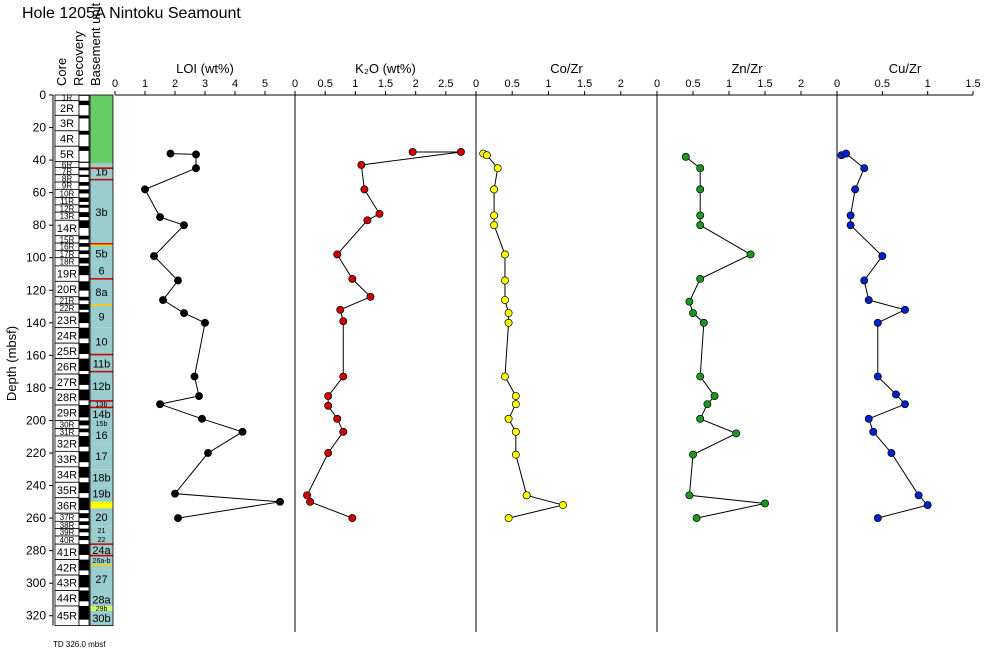 Image resolution: width=987 pixels, height=654 pixels. Describe the element at coordinates (67, 208) in the screenshot. I see `core-label: 12R` at that location.